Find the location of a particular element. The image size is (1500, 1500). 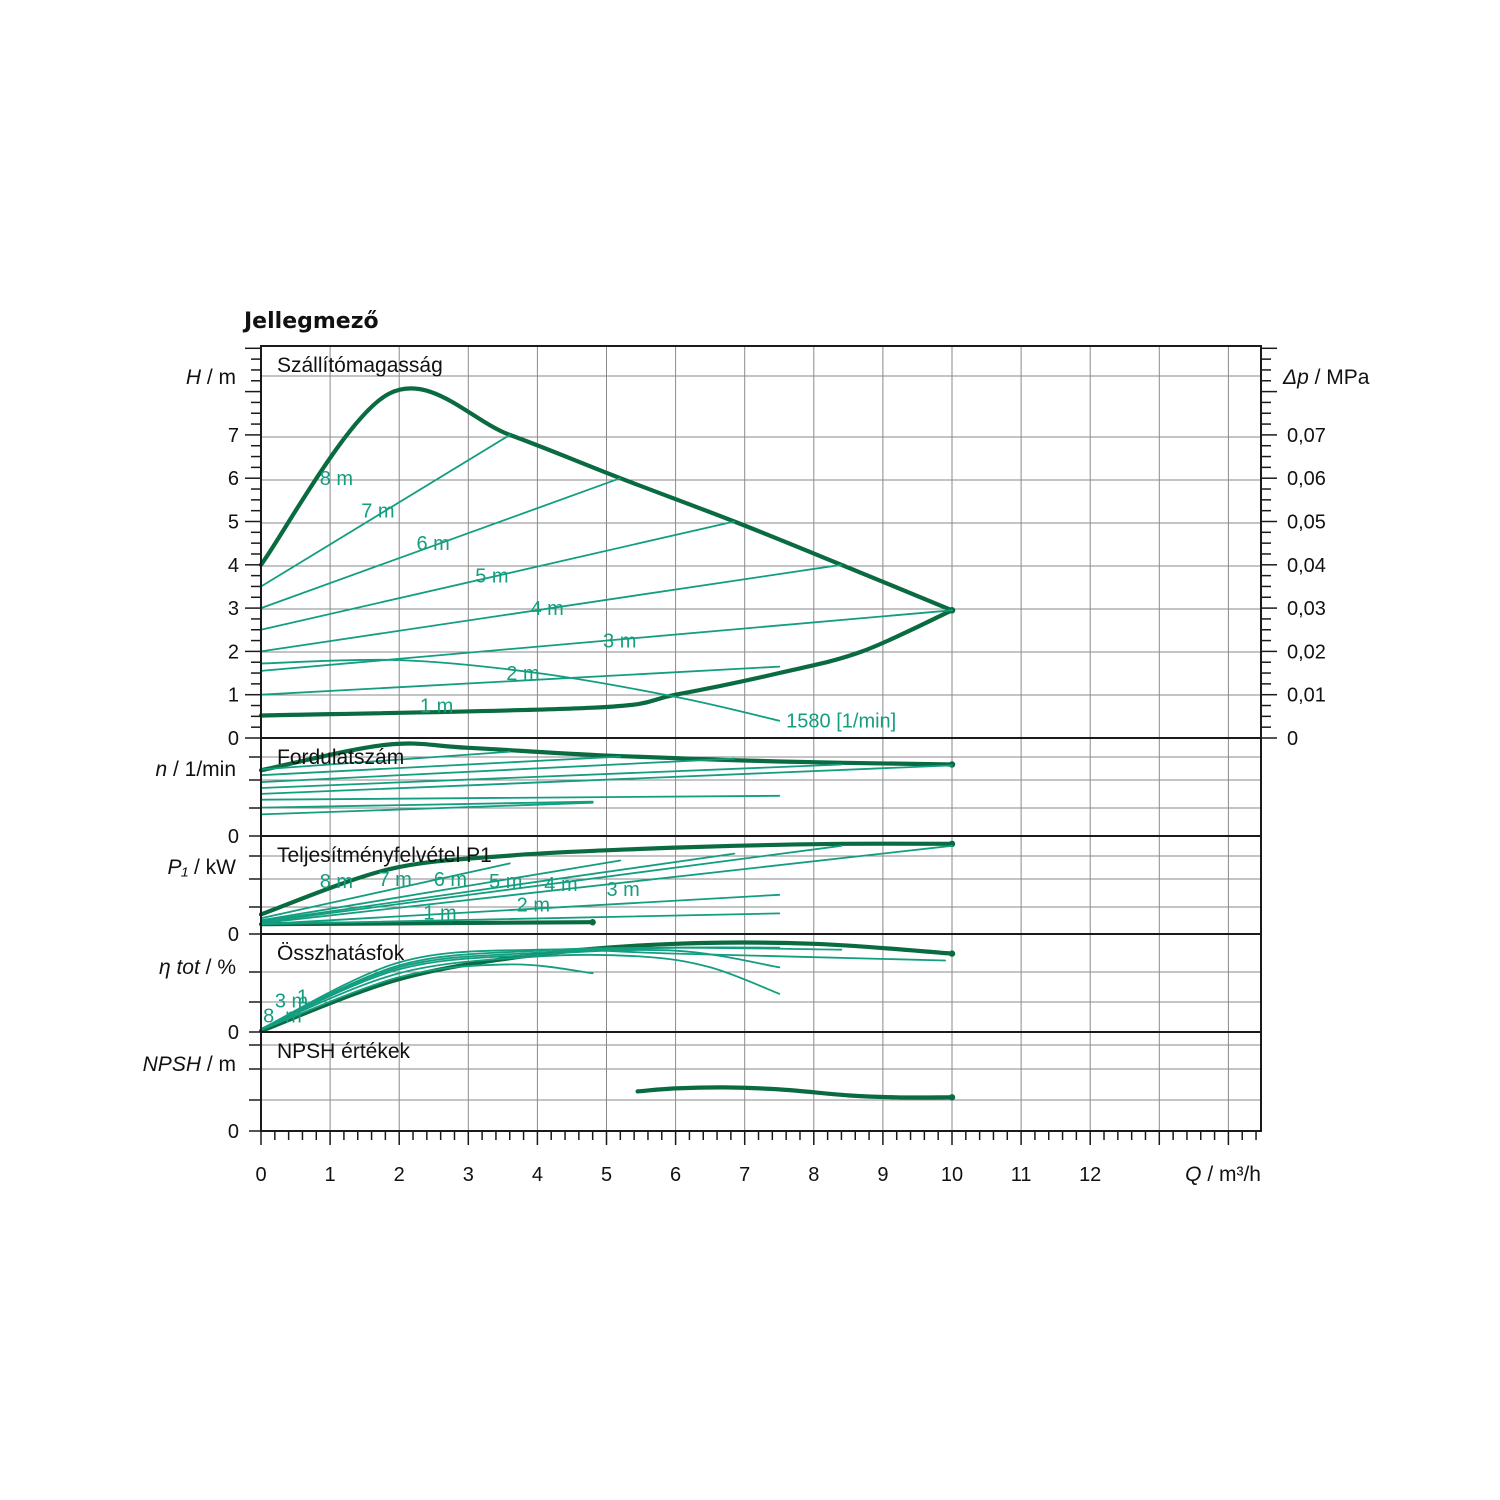

dp-tick-label: 0 is located at coordinates (1292, 739).